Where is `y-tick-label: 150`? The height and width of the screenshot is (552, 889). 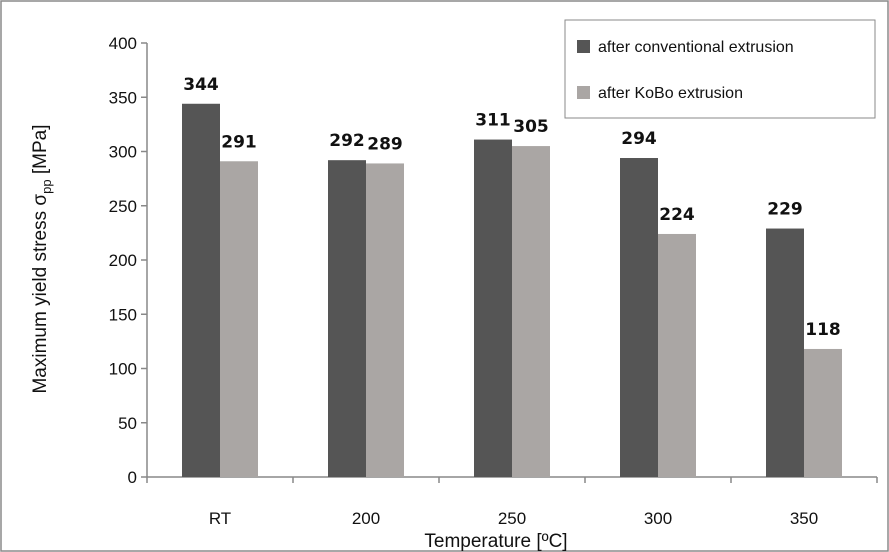 y-tick-label: 150 is located at coordinates (123, 314).